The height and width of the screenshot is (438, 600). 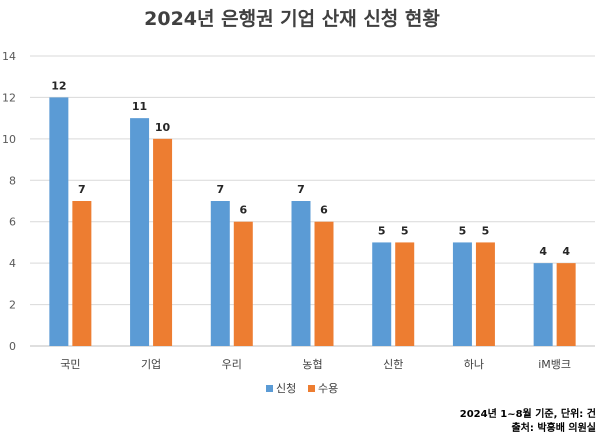 What do you see at coordinates (269, 388) in the screenshot?
I see `legend-swatch-신청` at bounding box center [269, 388].